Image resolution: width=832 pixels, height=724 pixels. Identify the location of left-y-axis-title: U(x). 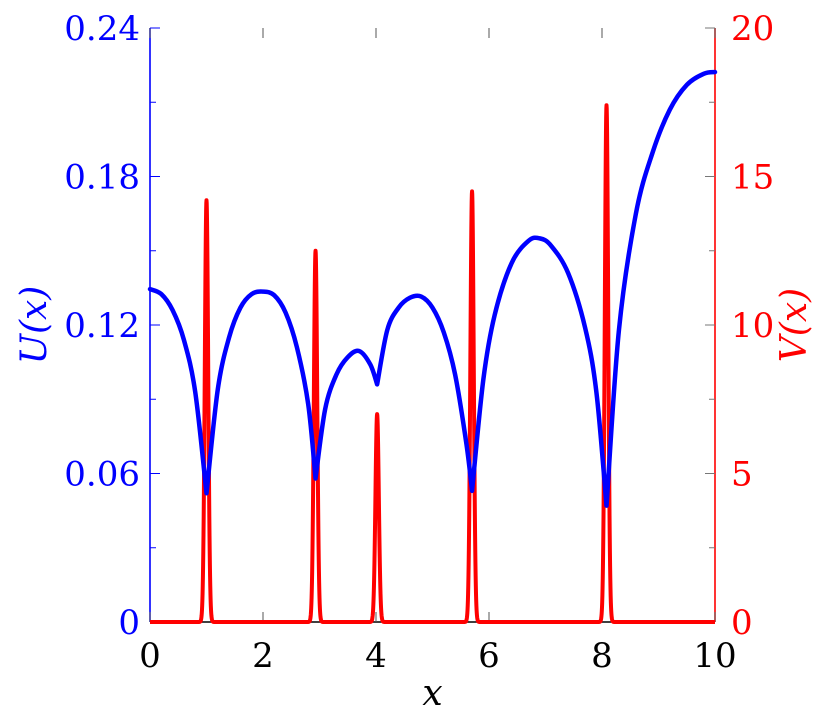
(34, 325).